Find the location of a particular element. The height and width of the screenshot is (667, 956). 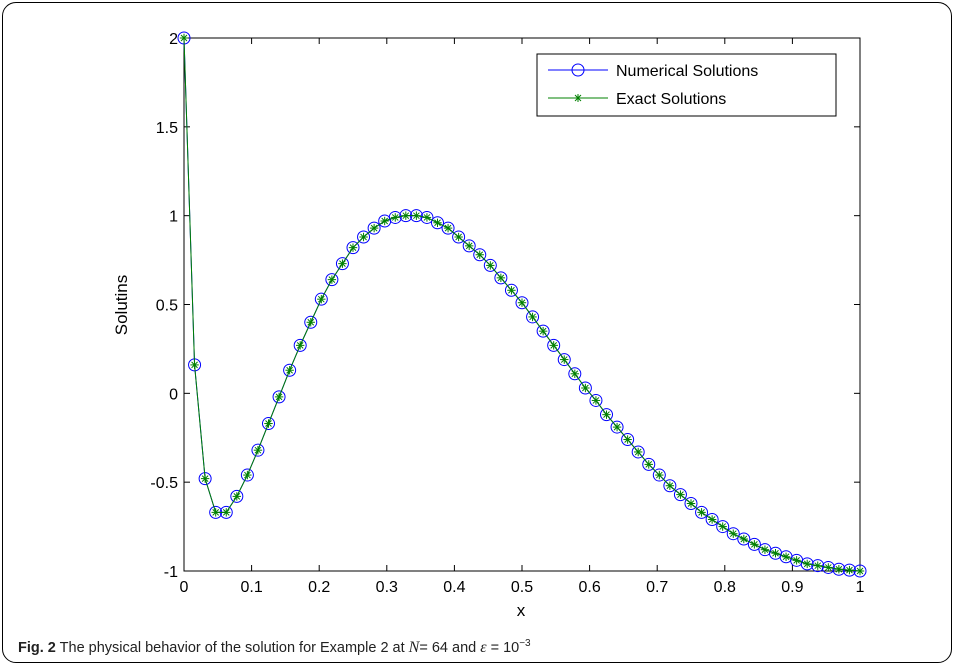

y-axis-label: Solutins is located at coordinates (121, 305).